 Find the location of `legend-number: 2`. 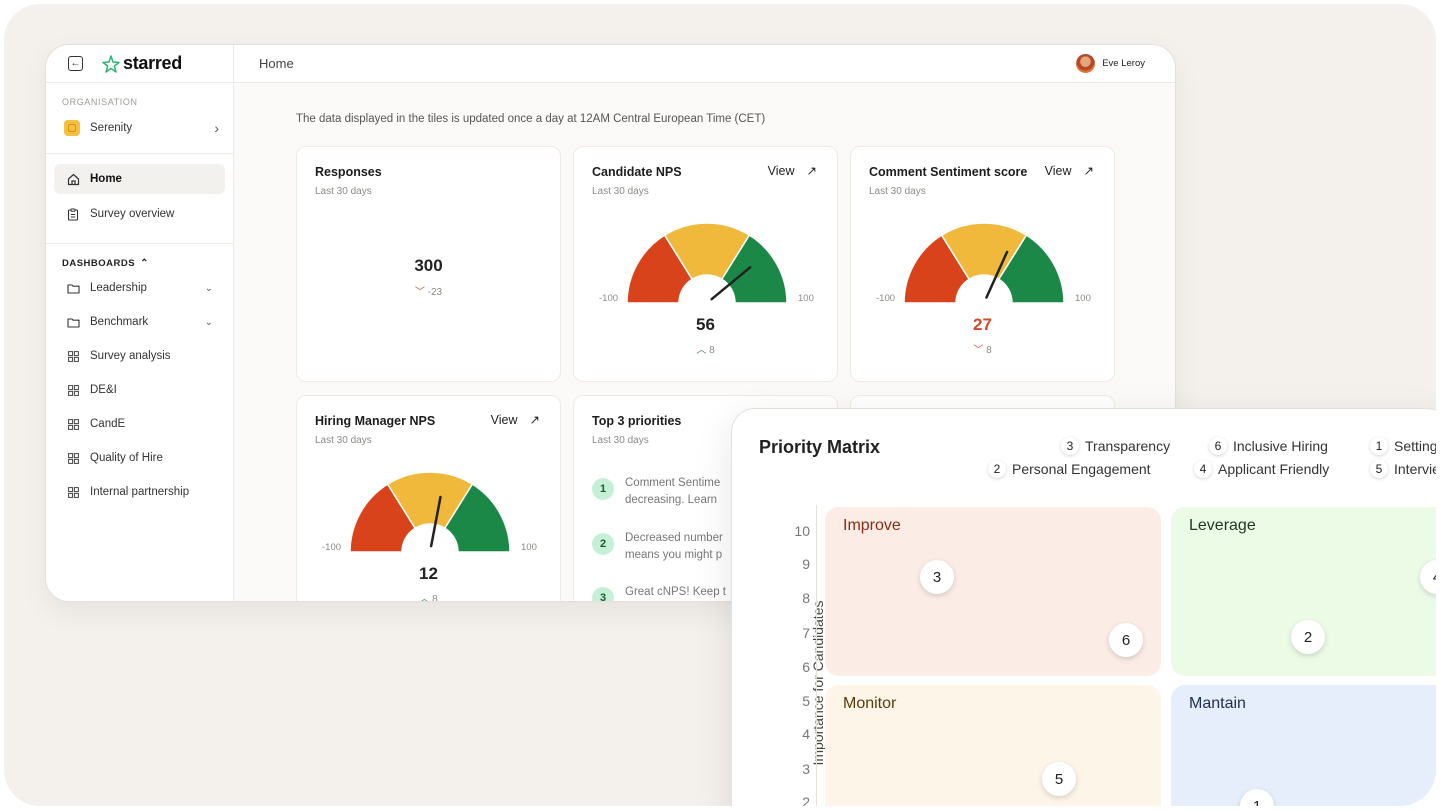

legend-number: 2 is located at coordinates (997, 469).